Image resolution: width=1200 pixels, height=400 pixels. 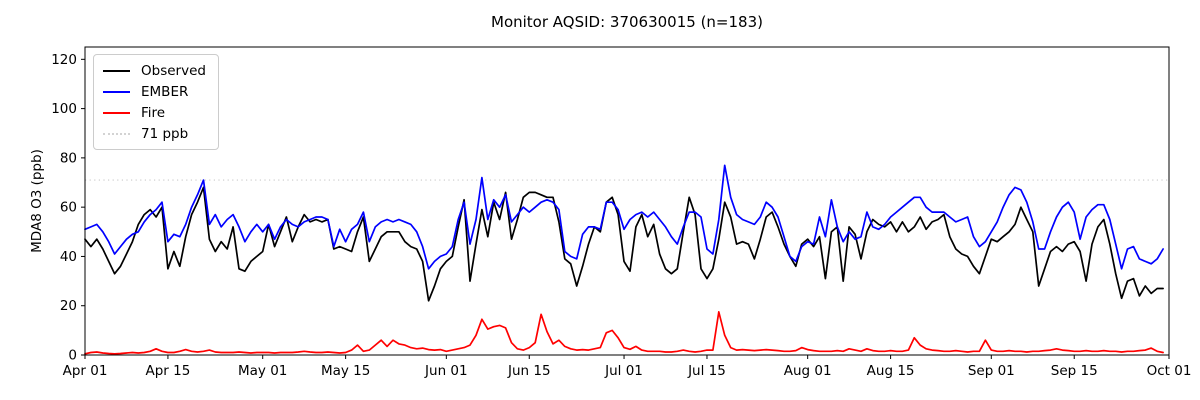 I want to click on x-tick-label: Apr 15, so click(x=168, y=371).